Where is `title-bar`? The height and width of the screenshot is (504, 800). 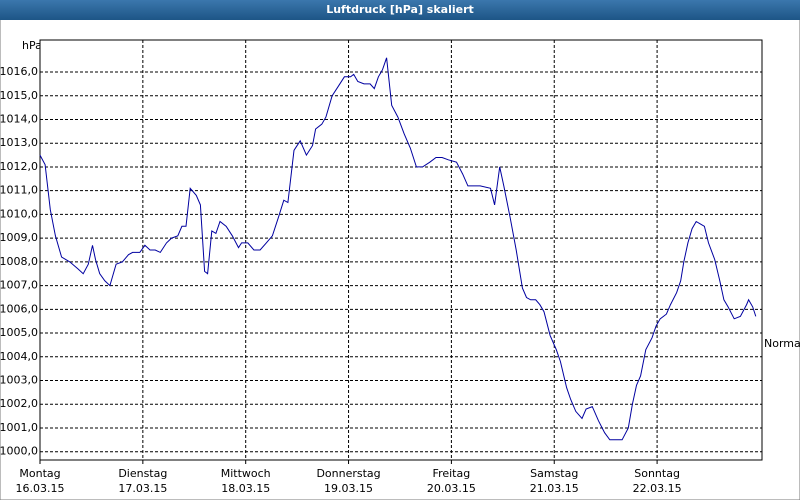 title-bar is located at coordinates (400, 10).